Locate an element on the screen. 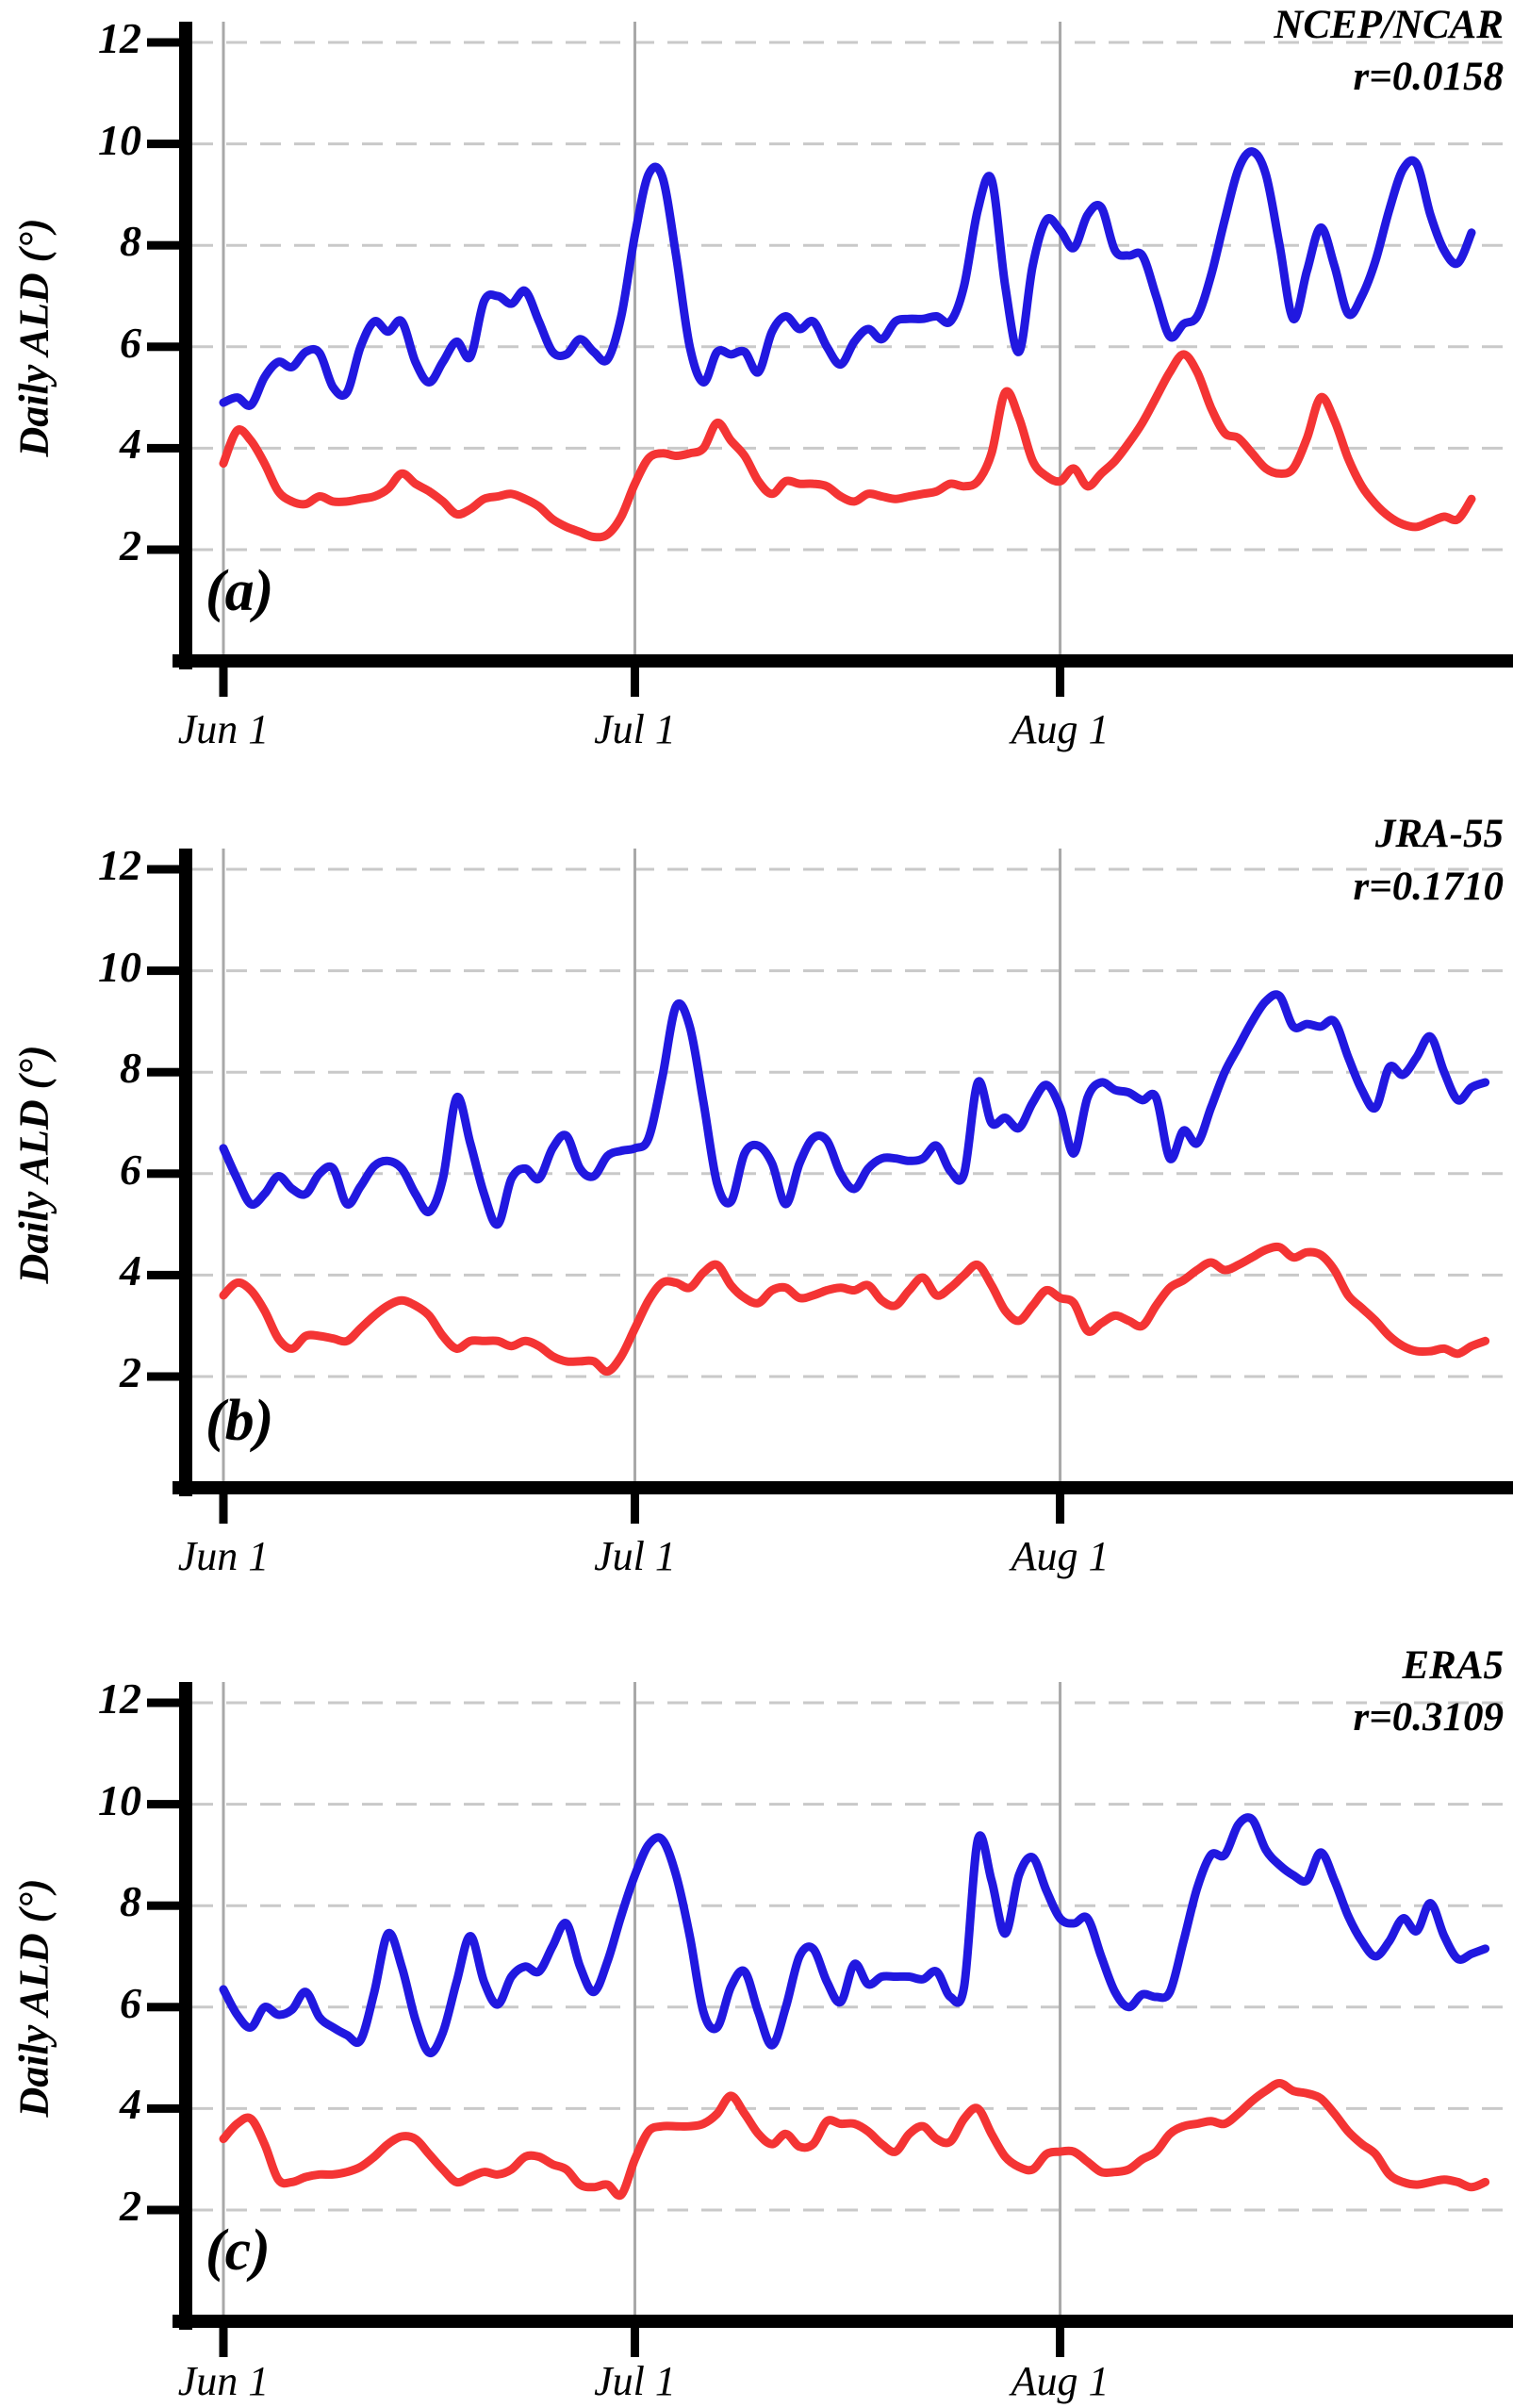 The image size is (1513, 2408). correlation-label: r=0.3109 is located at coordinates (1429, 1717).